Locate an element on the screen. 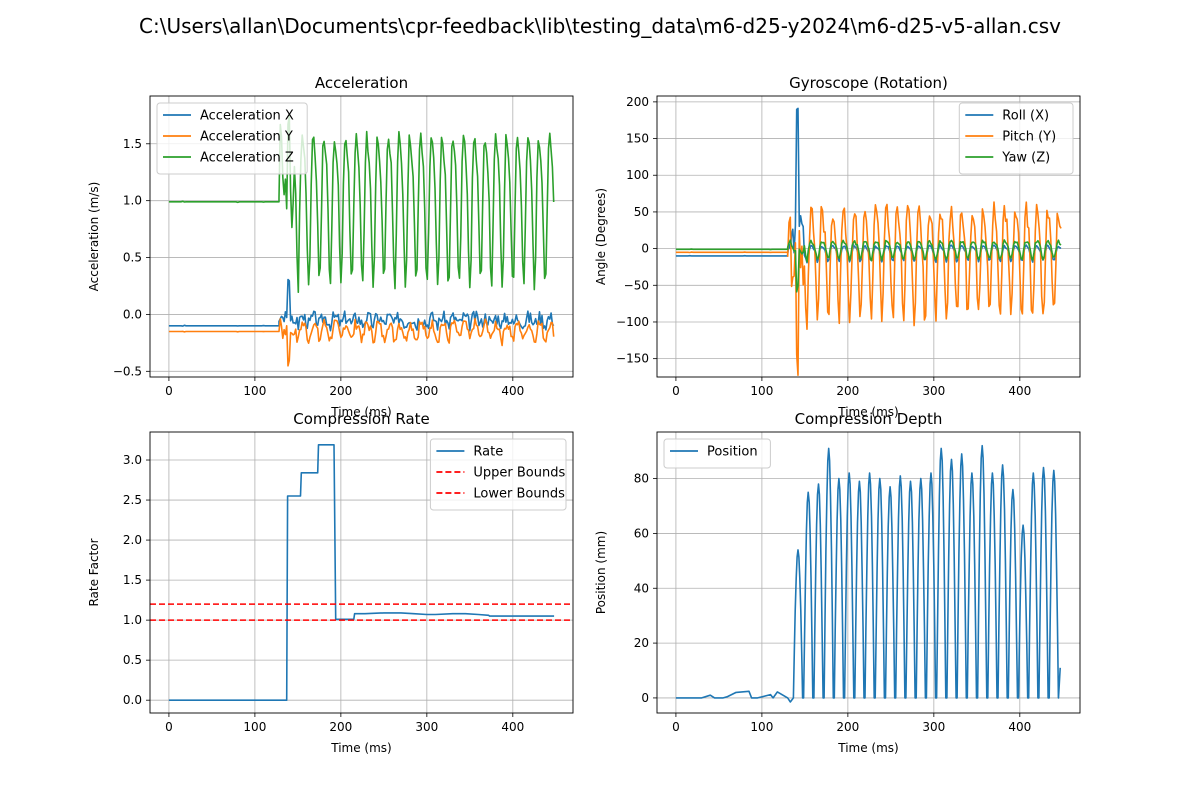 Image resolution: width=1200 pixels, height=800 pixels. y-axis-label: Acceleration (m/s) is located at coordinates (94, 237).